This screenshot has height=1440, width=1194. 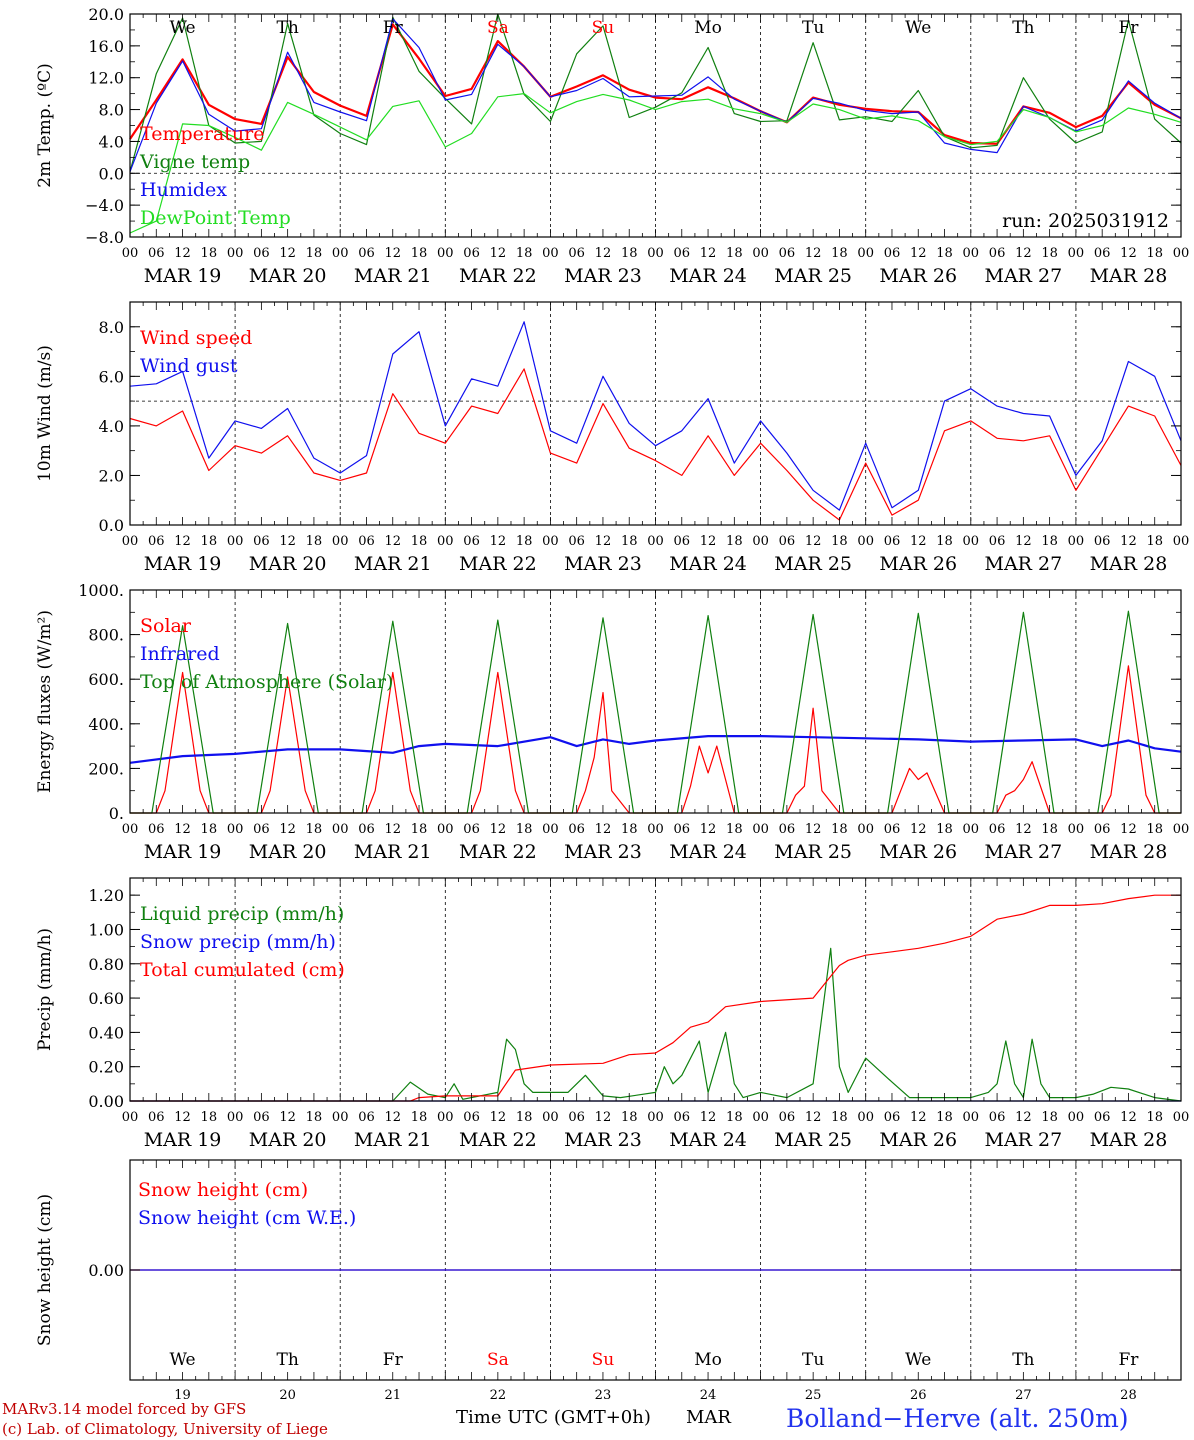 I want to click on date-label: MAR 20, so click(x=288, y=1140).